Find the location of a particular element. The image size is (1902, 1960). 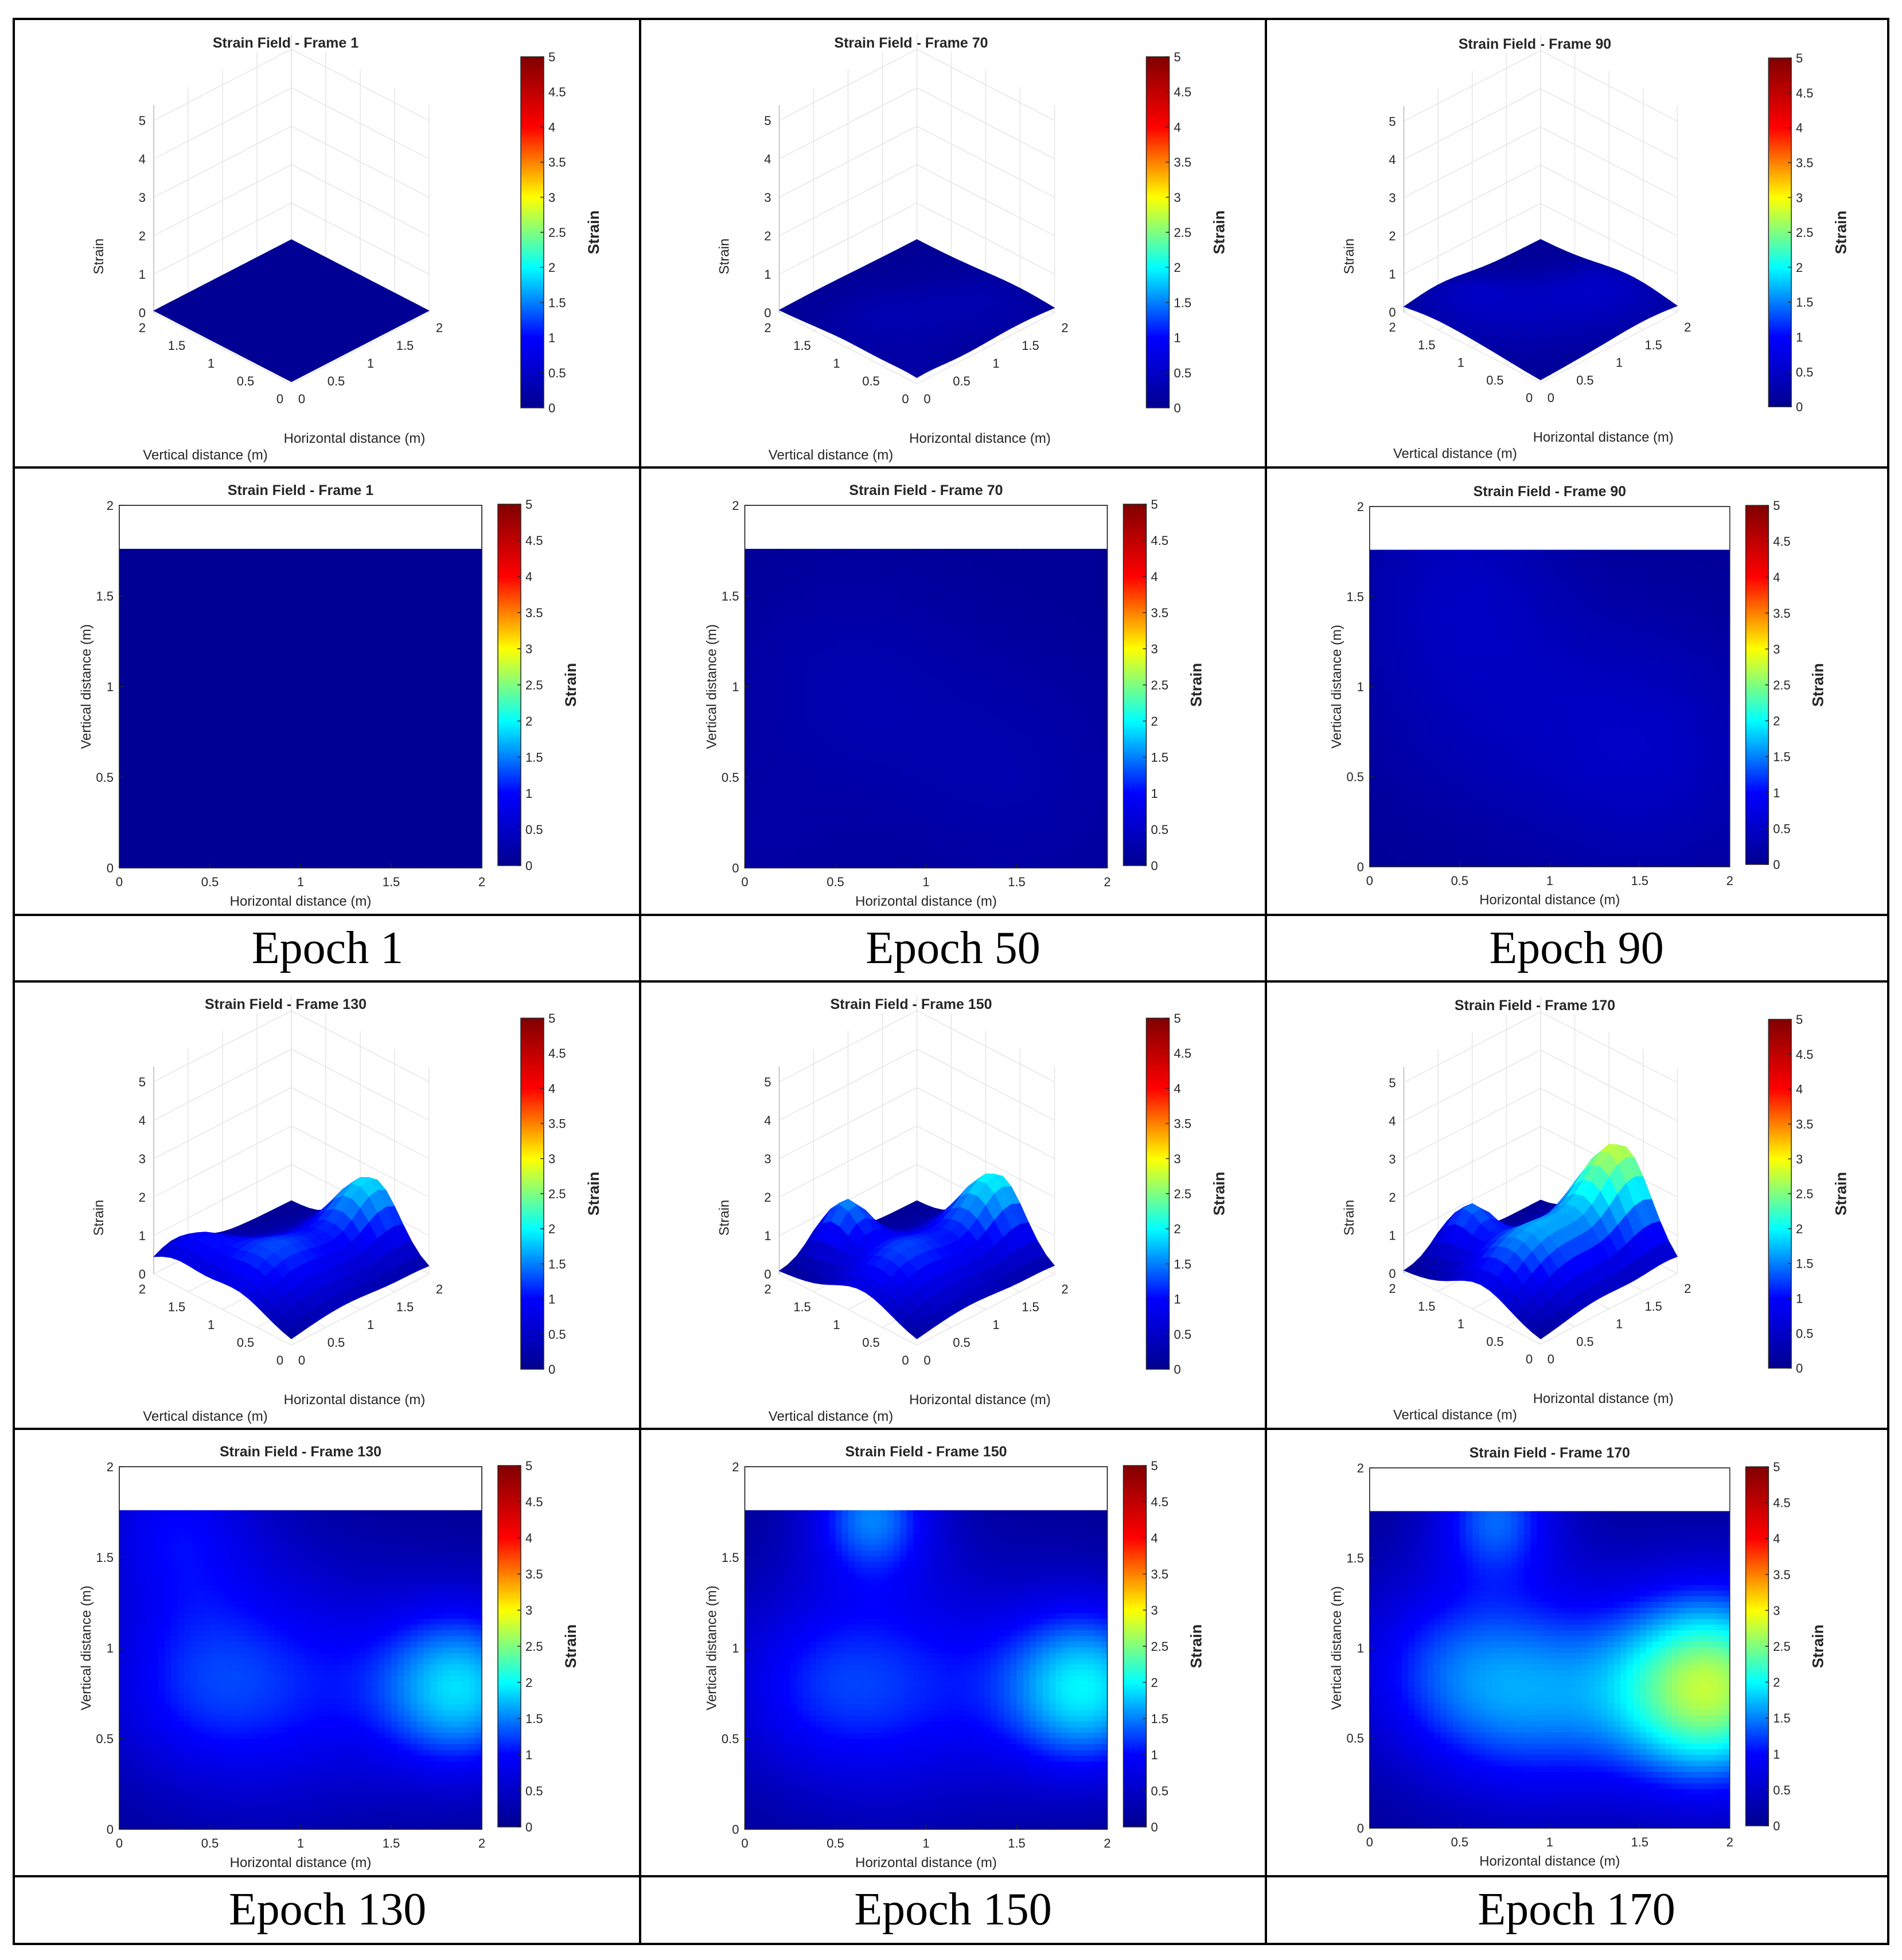

plot-title: Strain Field - Frame 170 is located at coordinates (1550, 1453).